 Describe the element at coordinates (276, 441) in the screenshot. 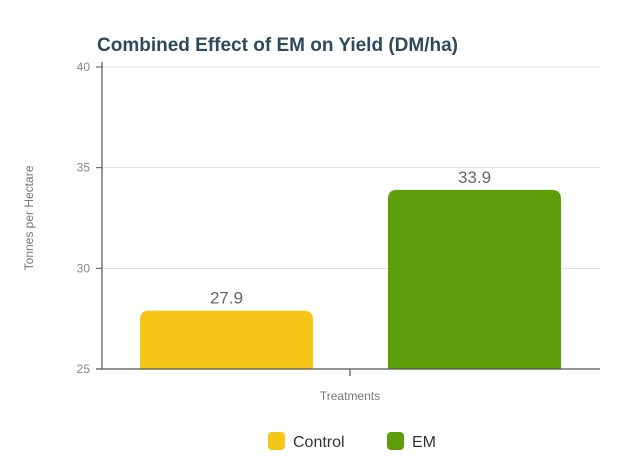

I see `legend-swatch-control` at that location.